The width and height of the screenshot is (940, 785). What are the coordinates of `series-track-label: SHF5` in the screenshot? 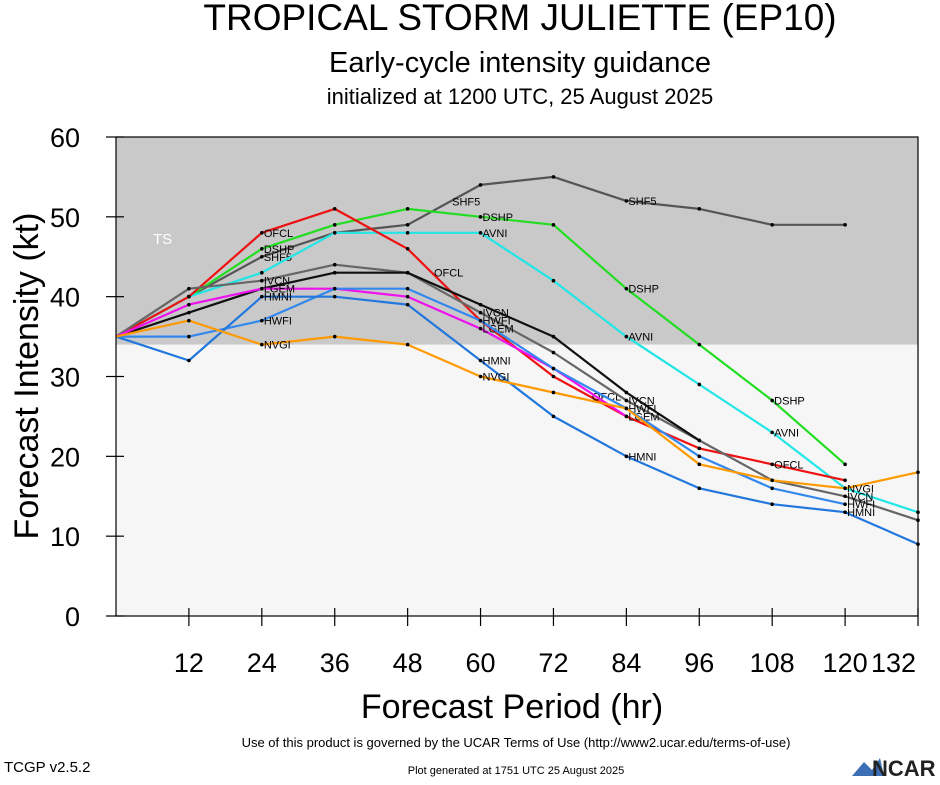 It's located at (642, 202).